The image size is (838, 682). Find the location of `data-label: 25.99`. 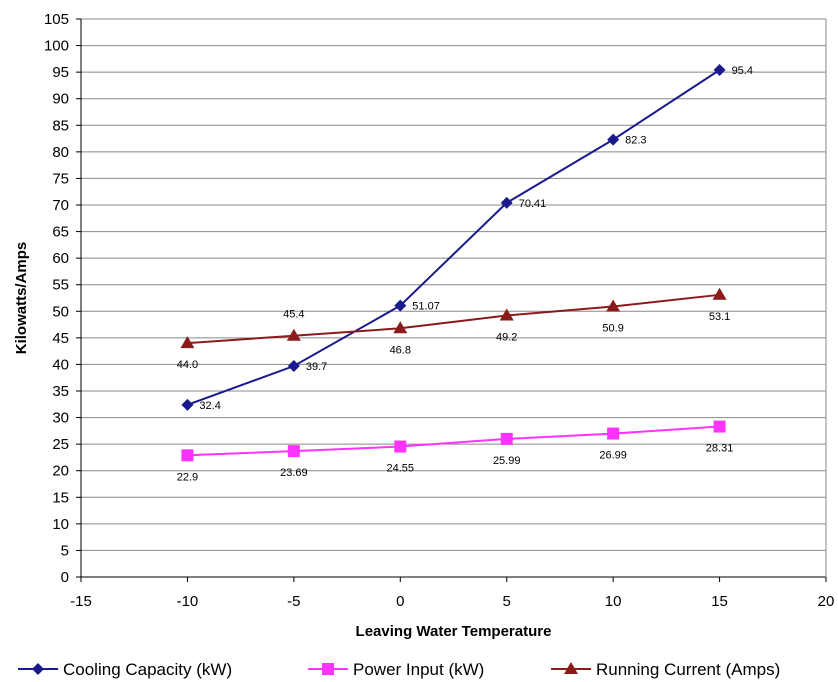

data-label: 25.99 is located at coordinates (507, 461).